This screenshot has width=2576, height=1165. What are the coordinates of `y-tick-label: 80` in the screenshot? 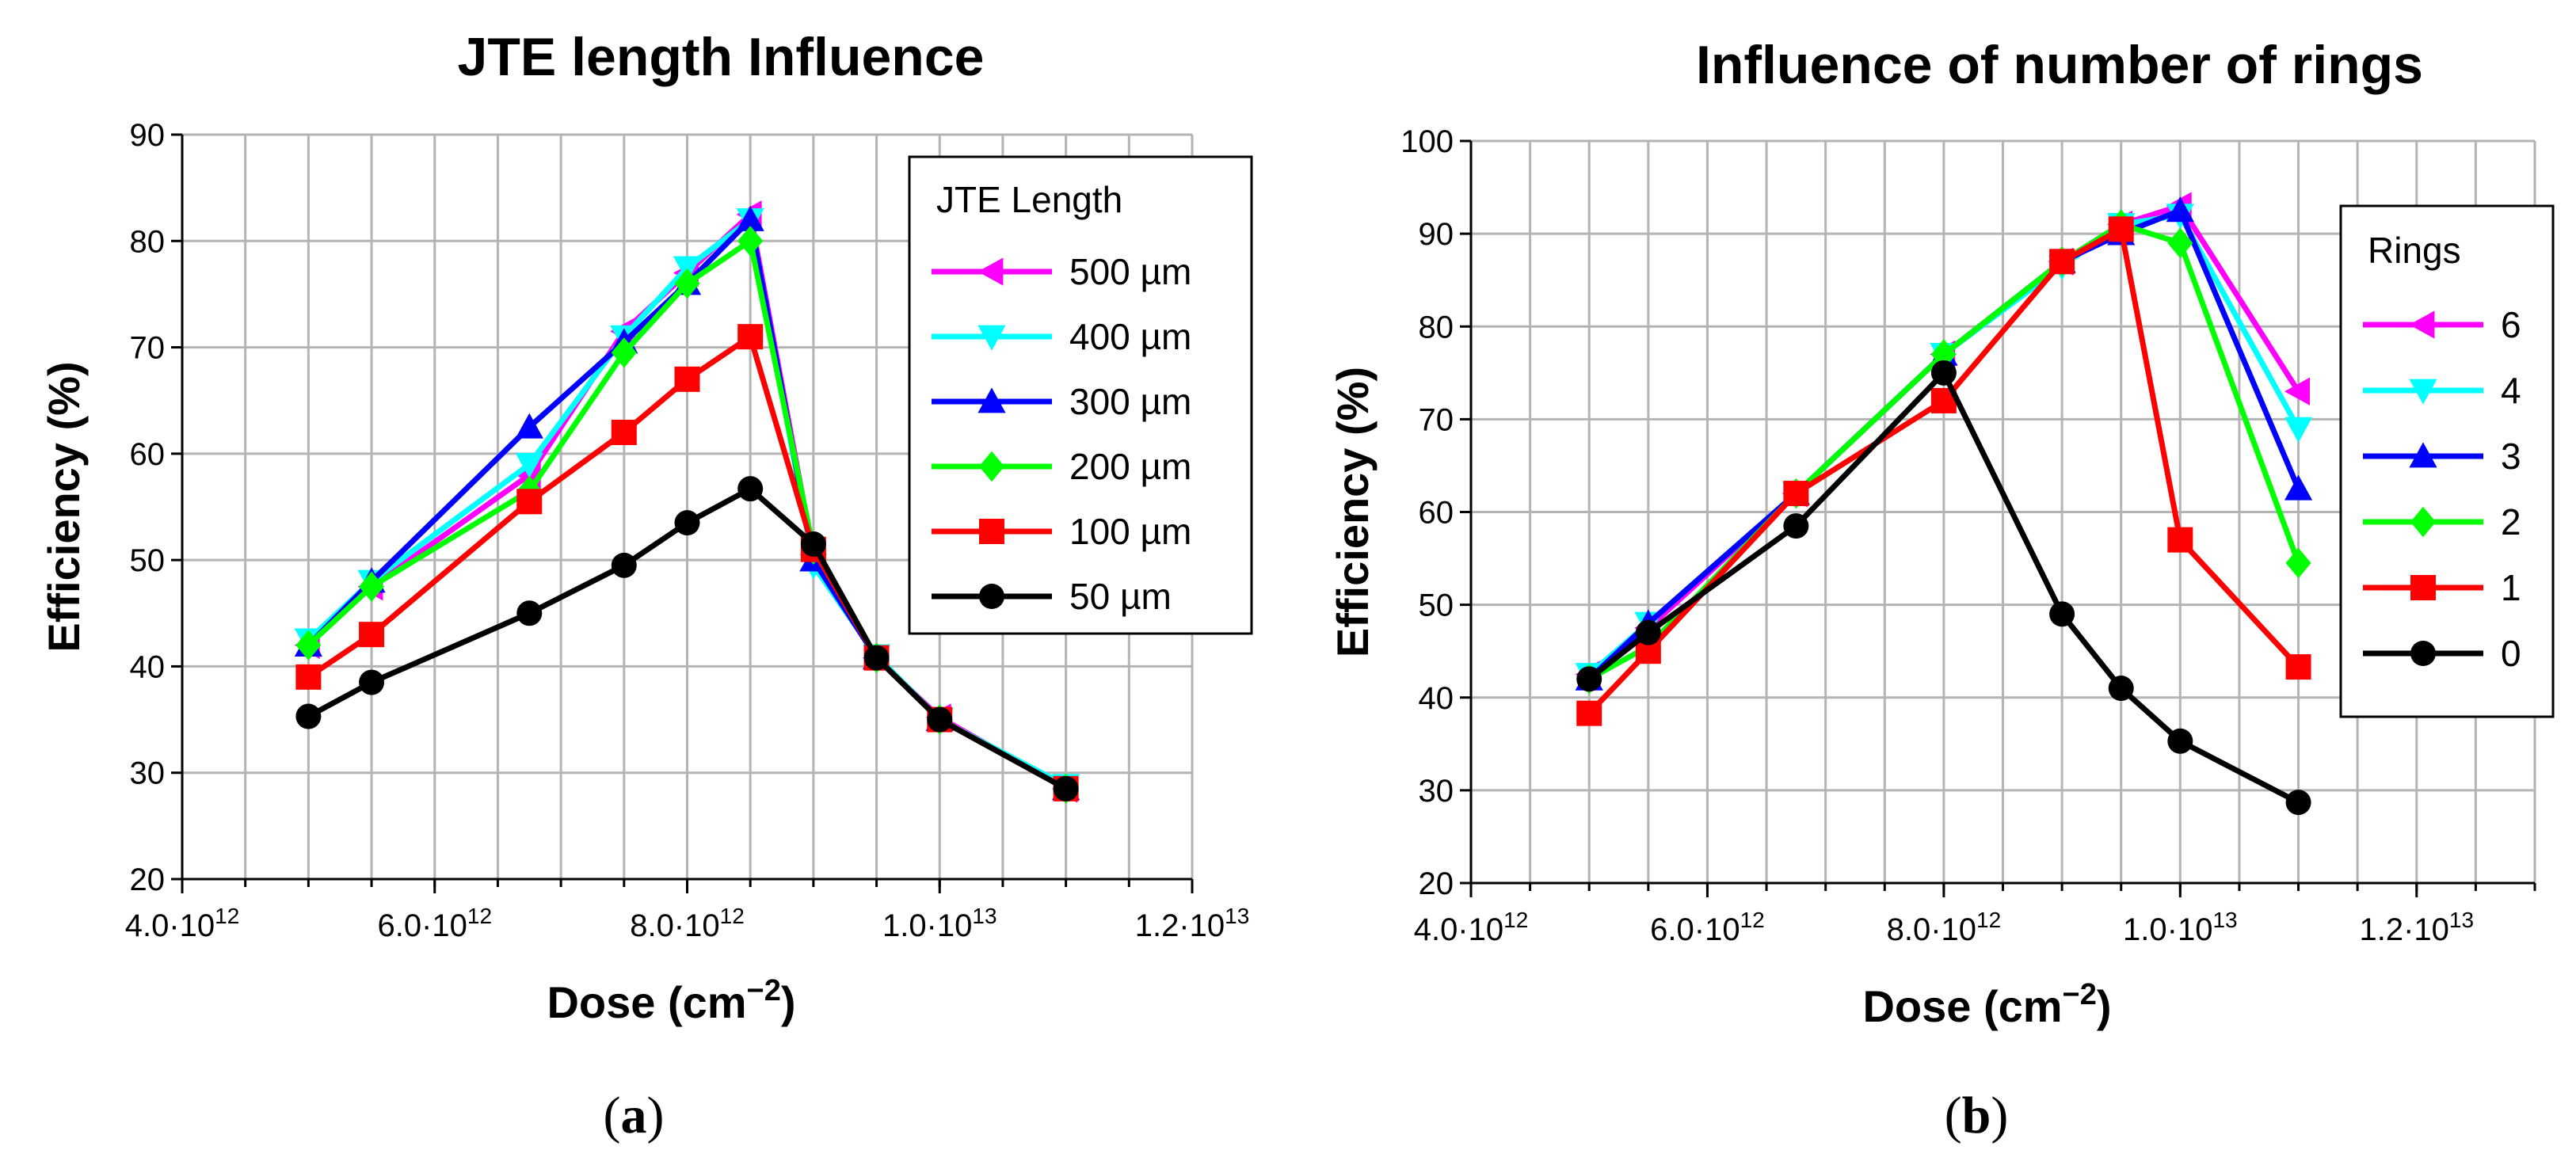 It's located at (1437, 327).